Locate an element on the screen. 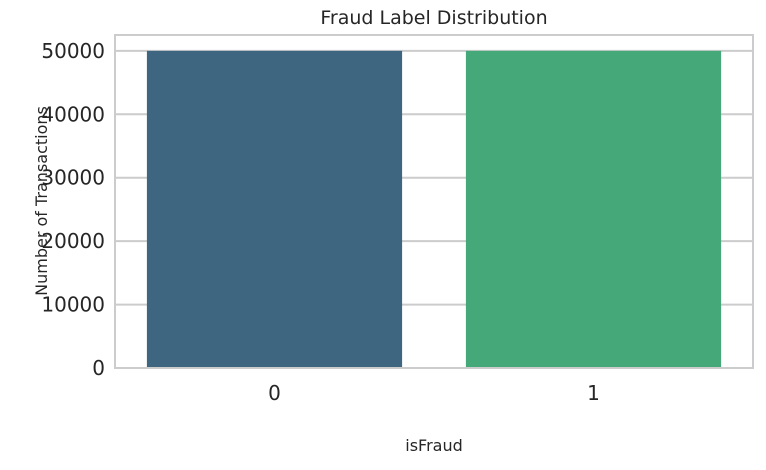  chart-title: Fraud Label Distribution is located at coordinates (433, 18).